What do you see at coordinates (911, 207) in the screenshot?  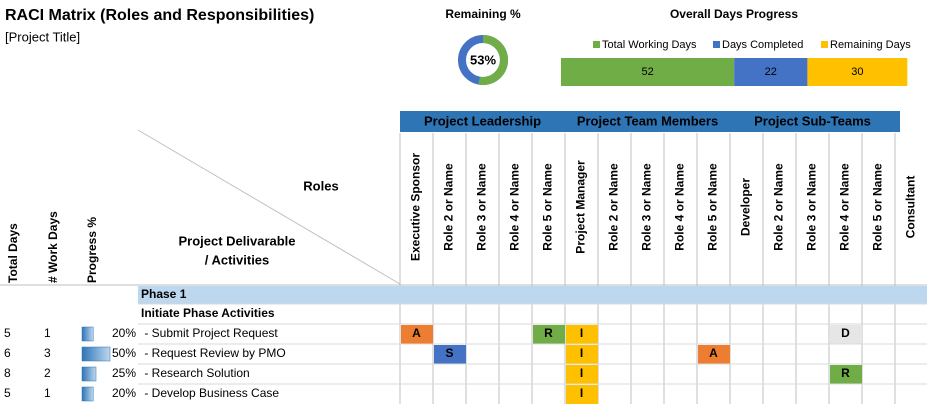 I see `role-header: Consultant` at bounding box center [911, 207].